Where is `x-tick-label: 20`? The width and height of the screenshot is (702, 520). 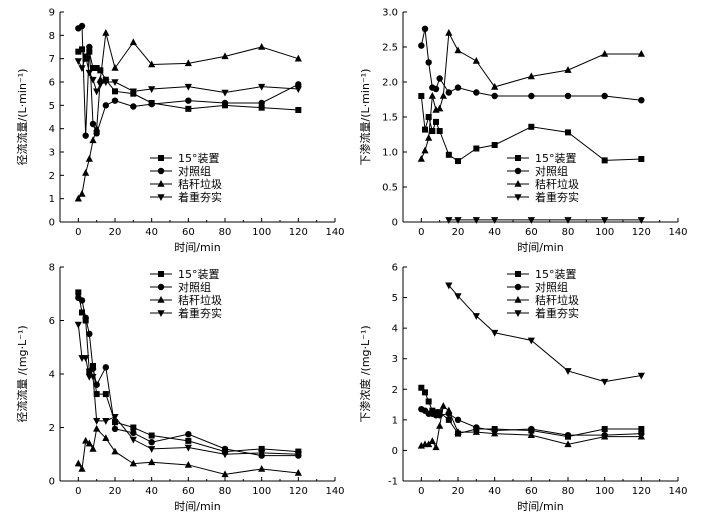
x-tick-label: 20 is located at coordinates (115, 232).